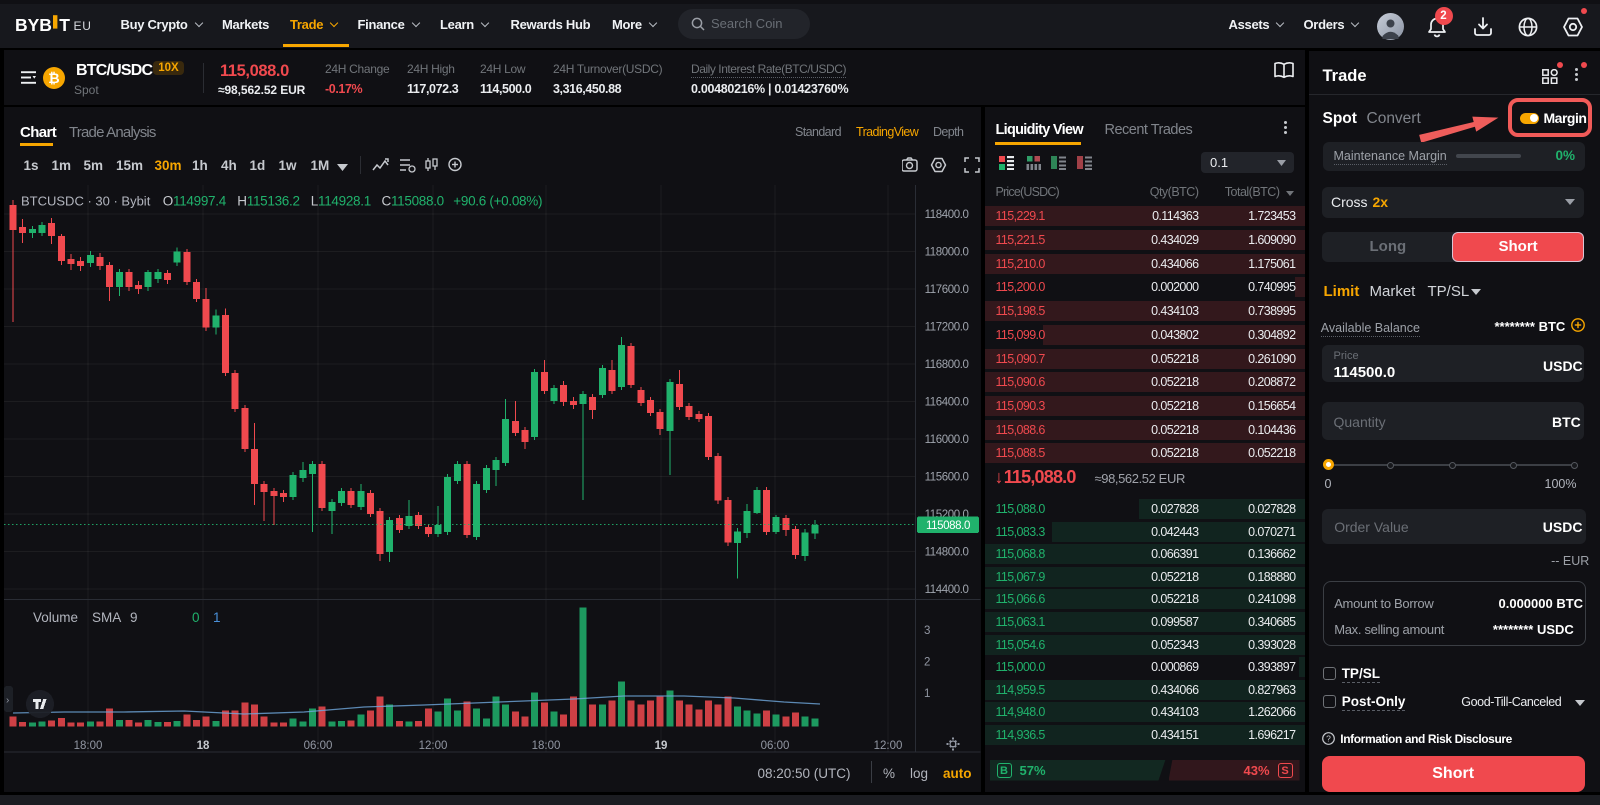  I want to click on svg-text: 0, so click(196, 617).